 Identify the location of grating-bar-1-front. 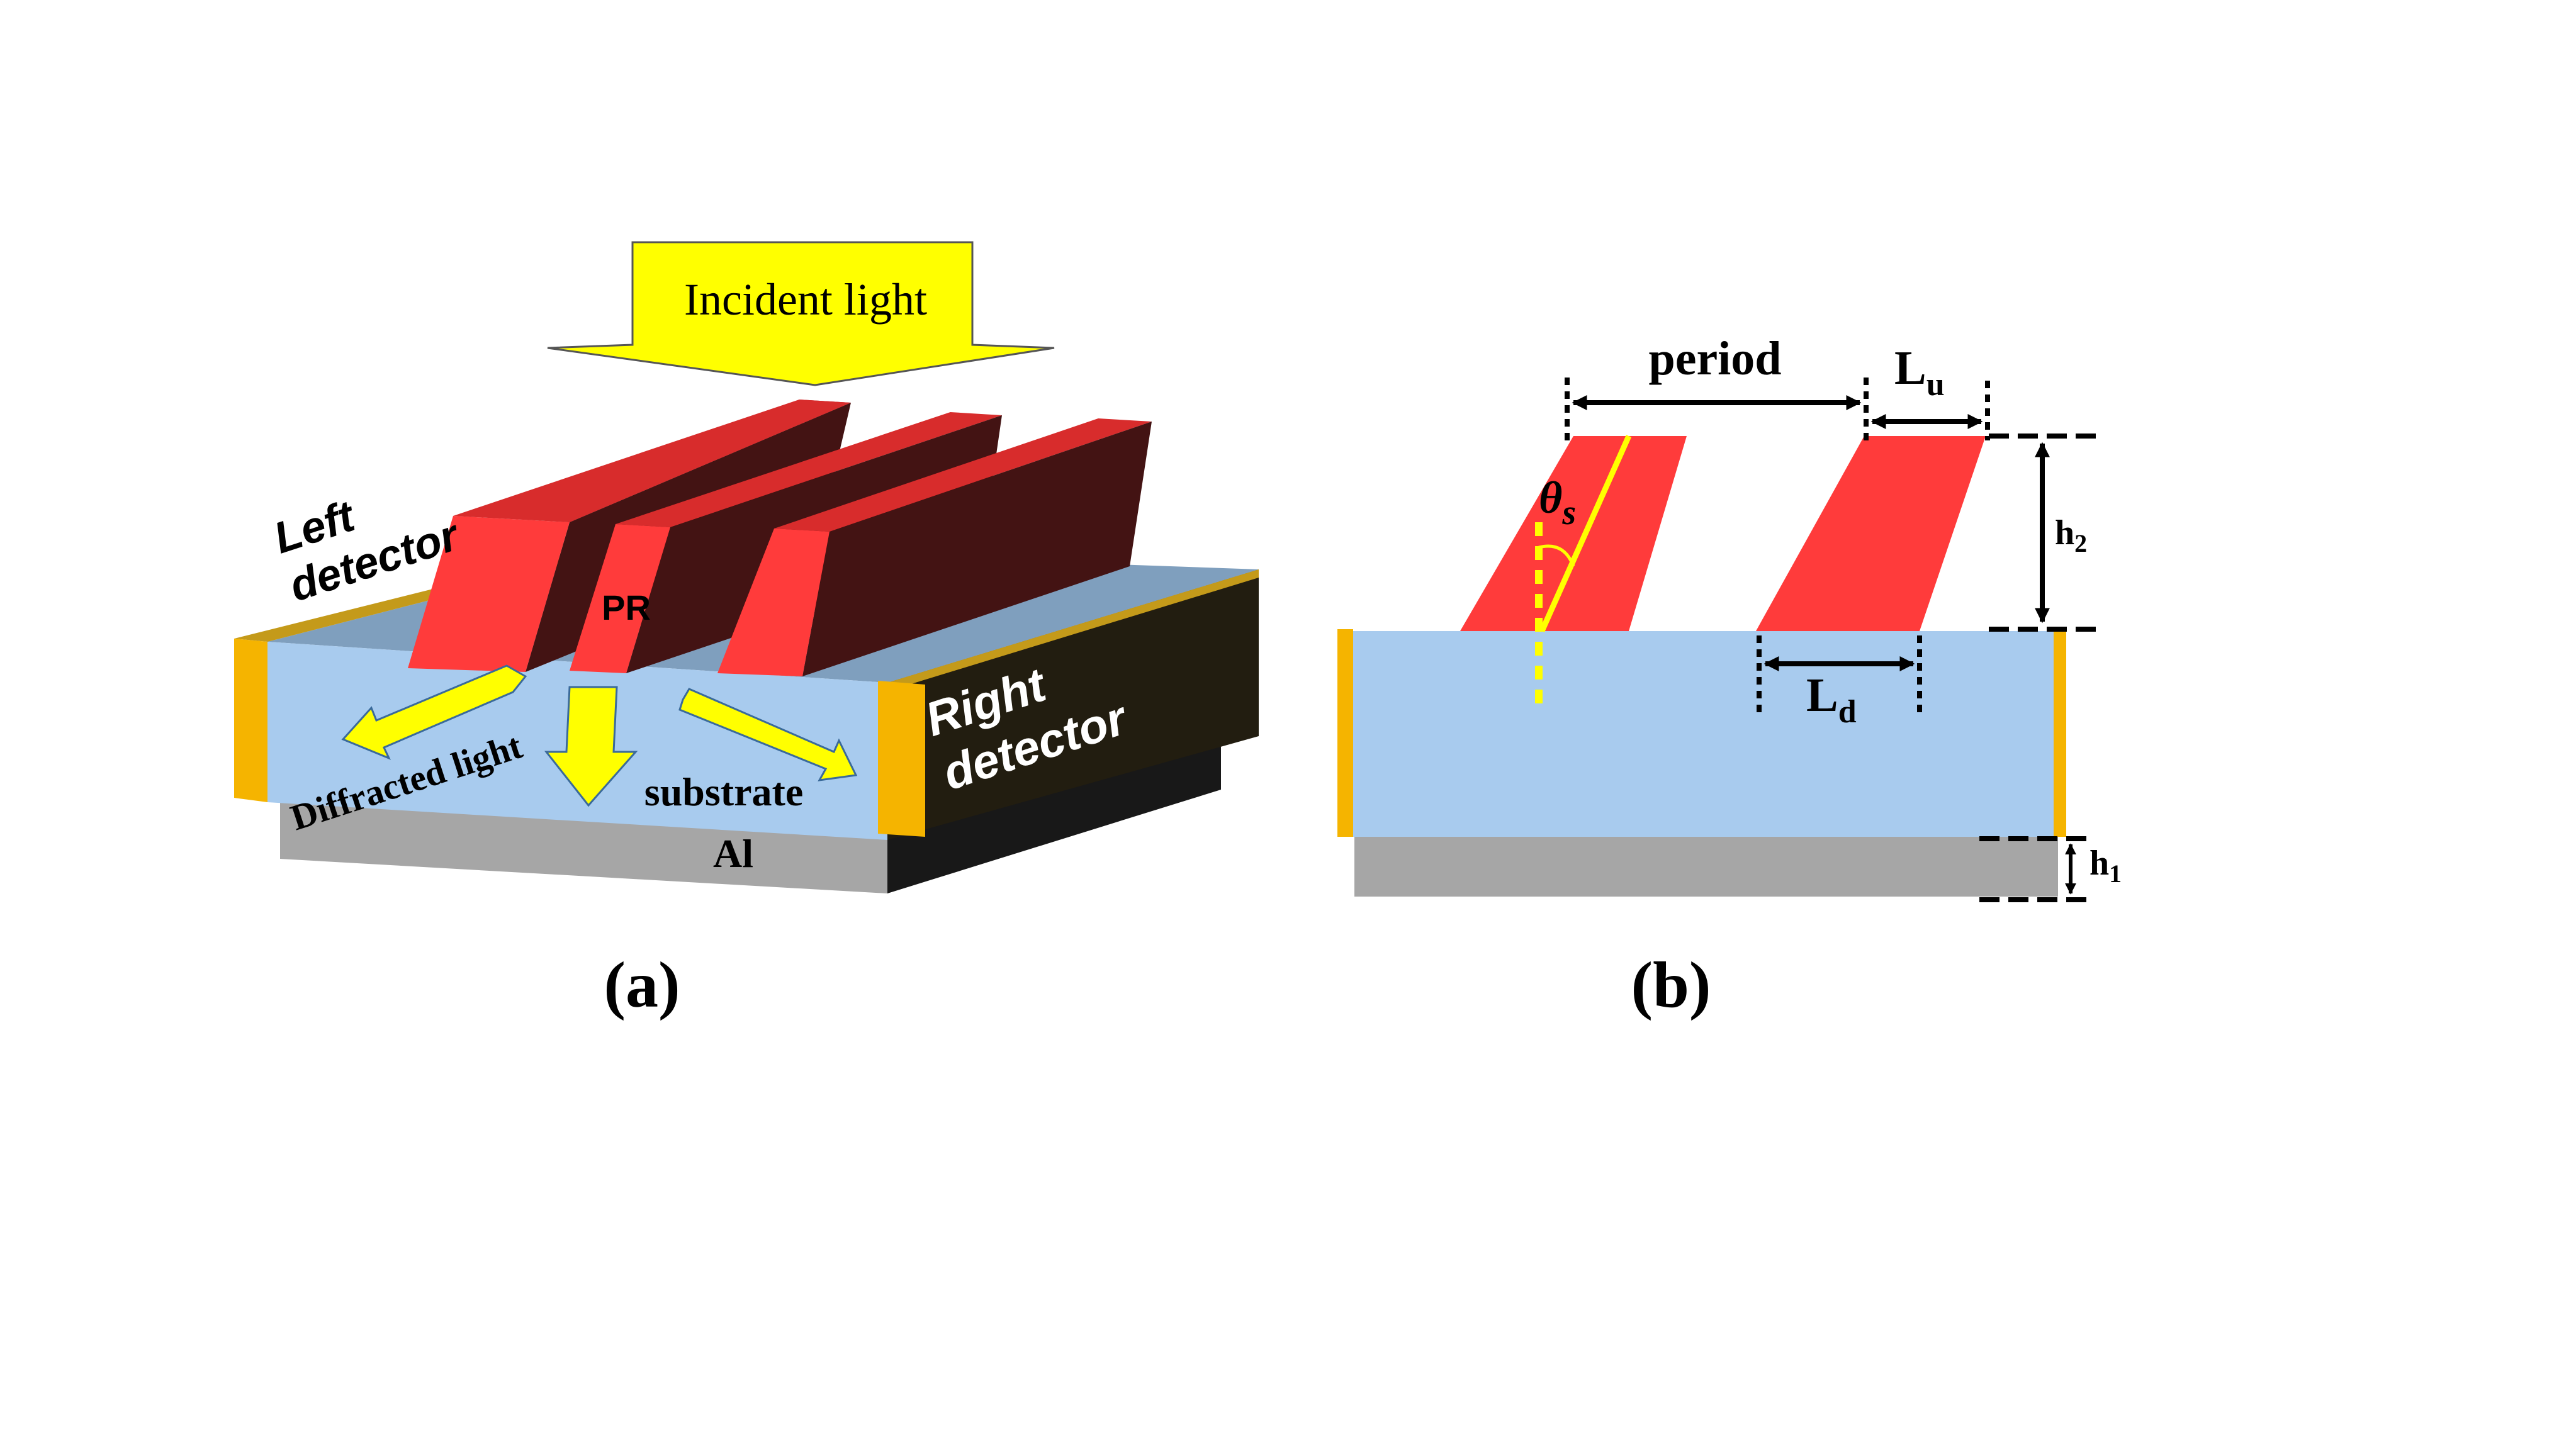
(489, 594).